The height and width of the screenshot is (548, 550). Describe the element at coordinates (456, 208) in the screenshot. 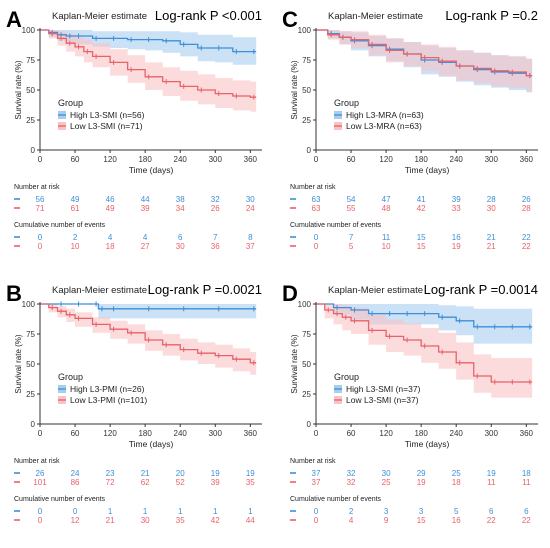

I see `risk-count: 33` at that location.